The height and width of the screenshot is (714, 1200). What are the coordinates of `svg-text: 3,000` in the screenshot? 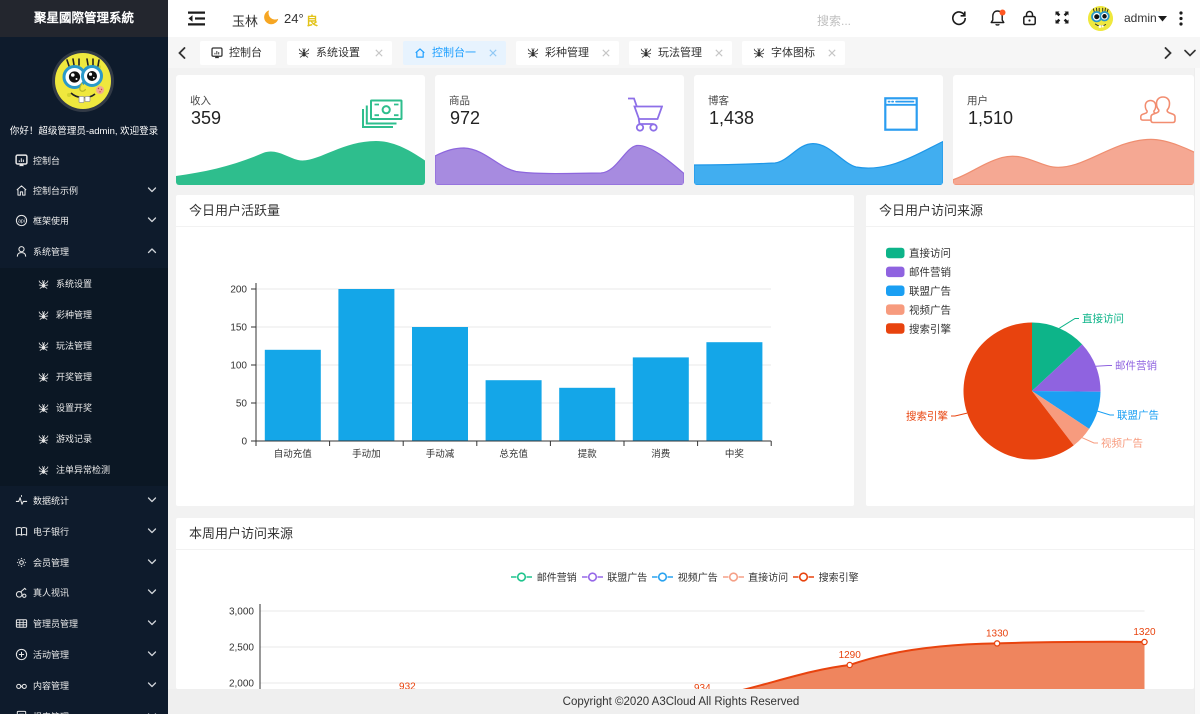 It's located at (241, 612).